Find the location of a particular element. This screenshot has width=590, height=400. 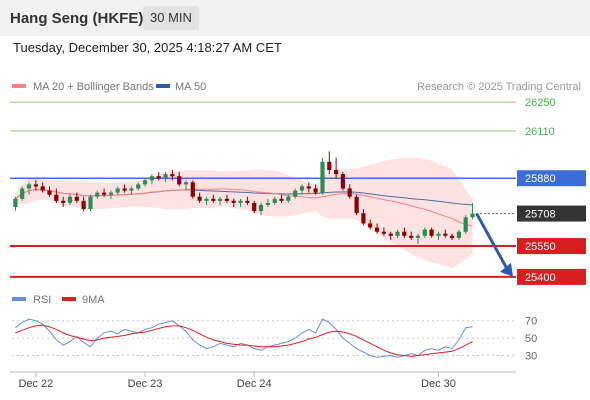

rsi-ma-legend-label: 9MA is located at coordinates (93, 300).